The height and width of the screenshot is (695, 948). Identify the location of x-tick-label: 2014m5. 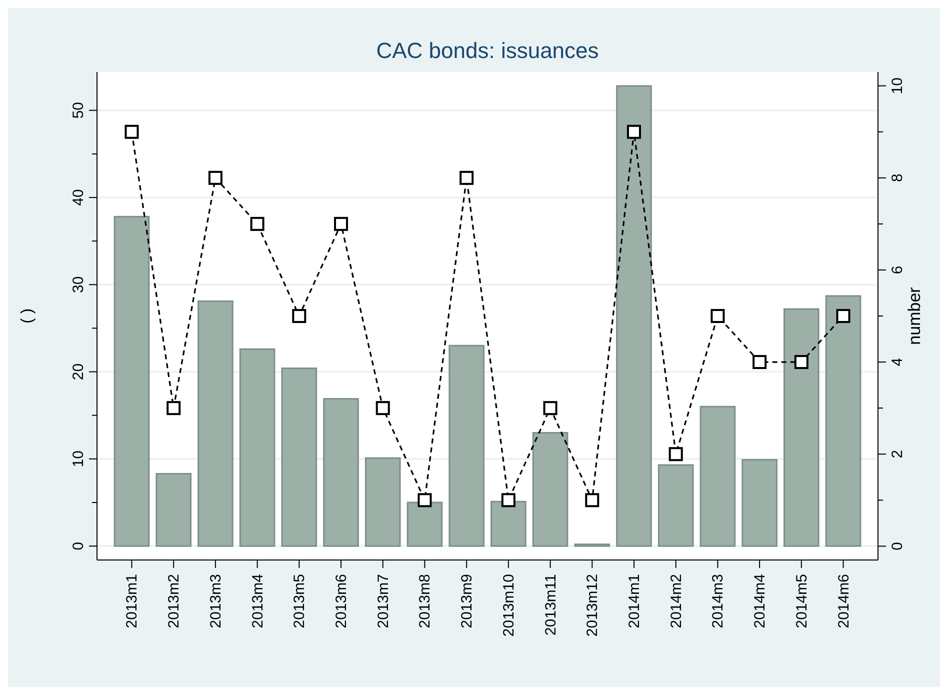
(801, 601).